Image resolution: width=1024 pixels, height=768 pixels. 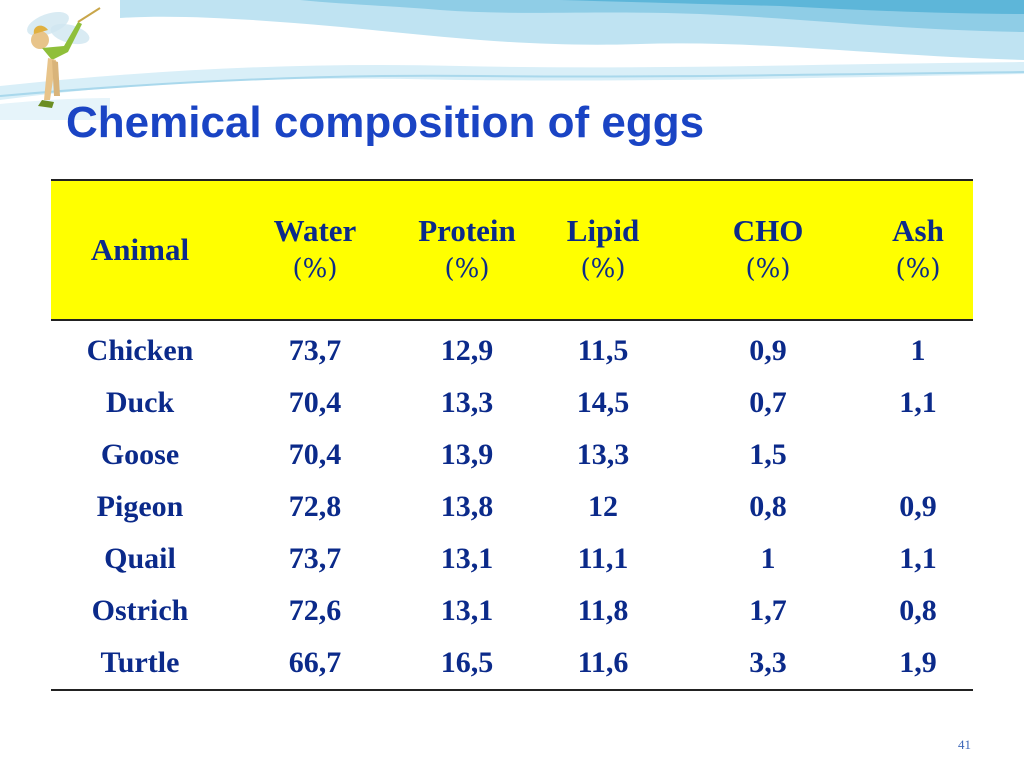 I want to click on cell-ash, so click(x=918, y=455).